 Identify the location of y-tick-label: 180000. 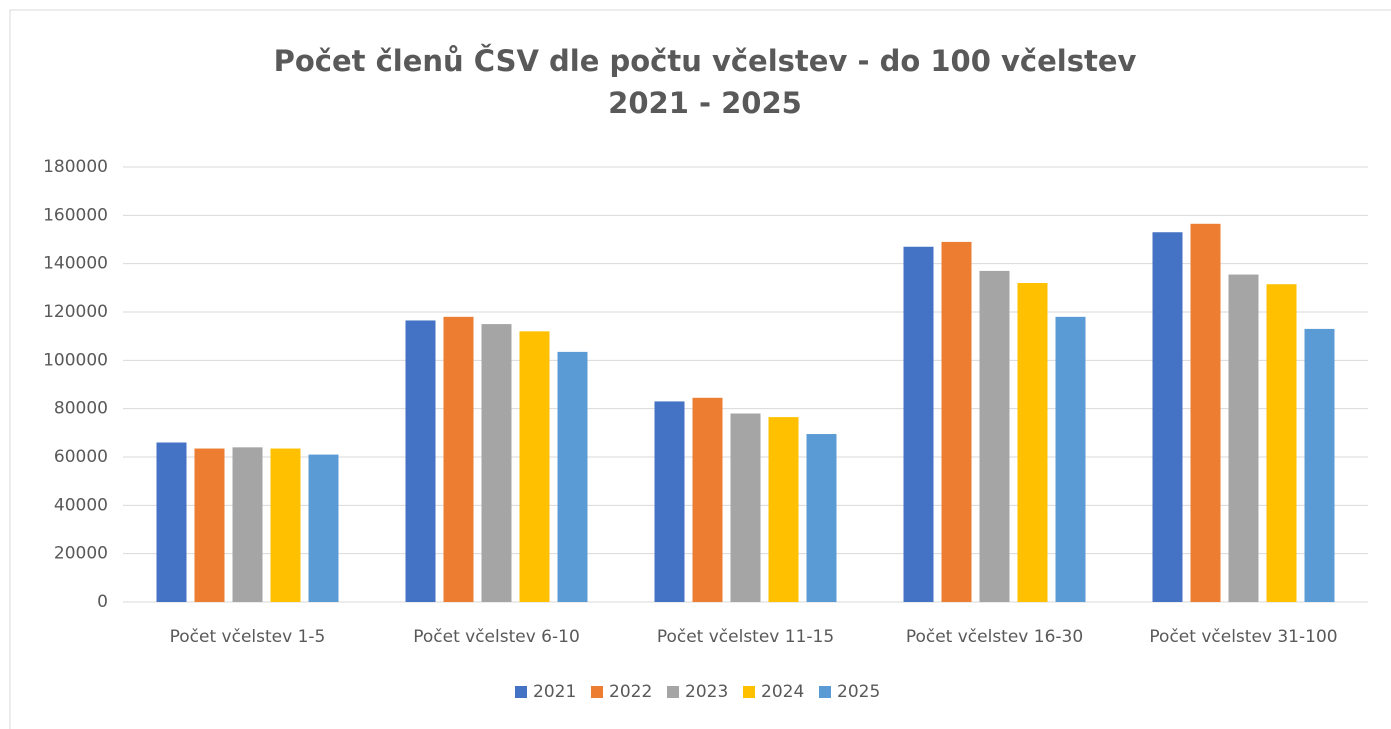
(75, 167).